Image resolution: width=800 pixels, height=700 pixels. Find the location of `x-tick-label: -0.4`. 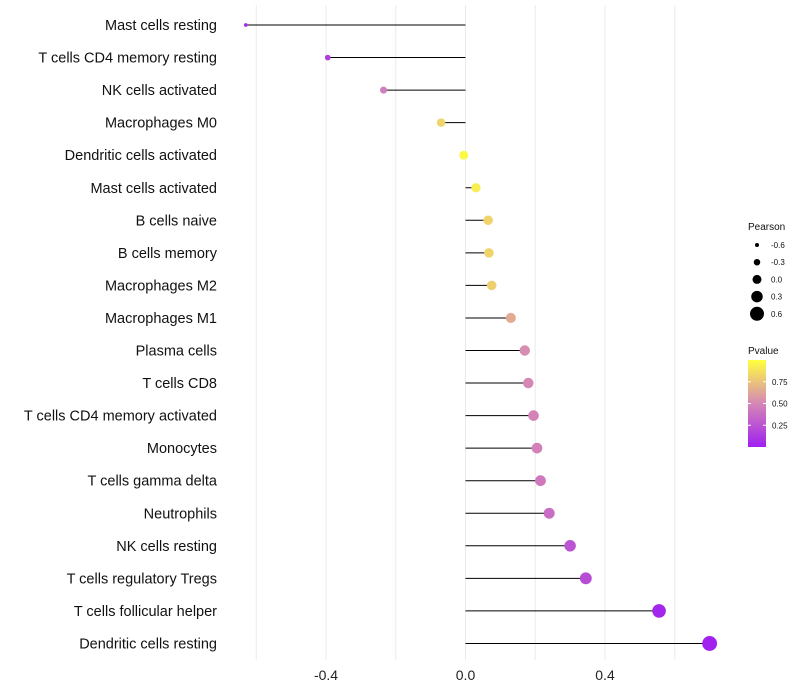

x-tick-label: -0.4 is located at coordinates (326, 675).